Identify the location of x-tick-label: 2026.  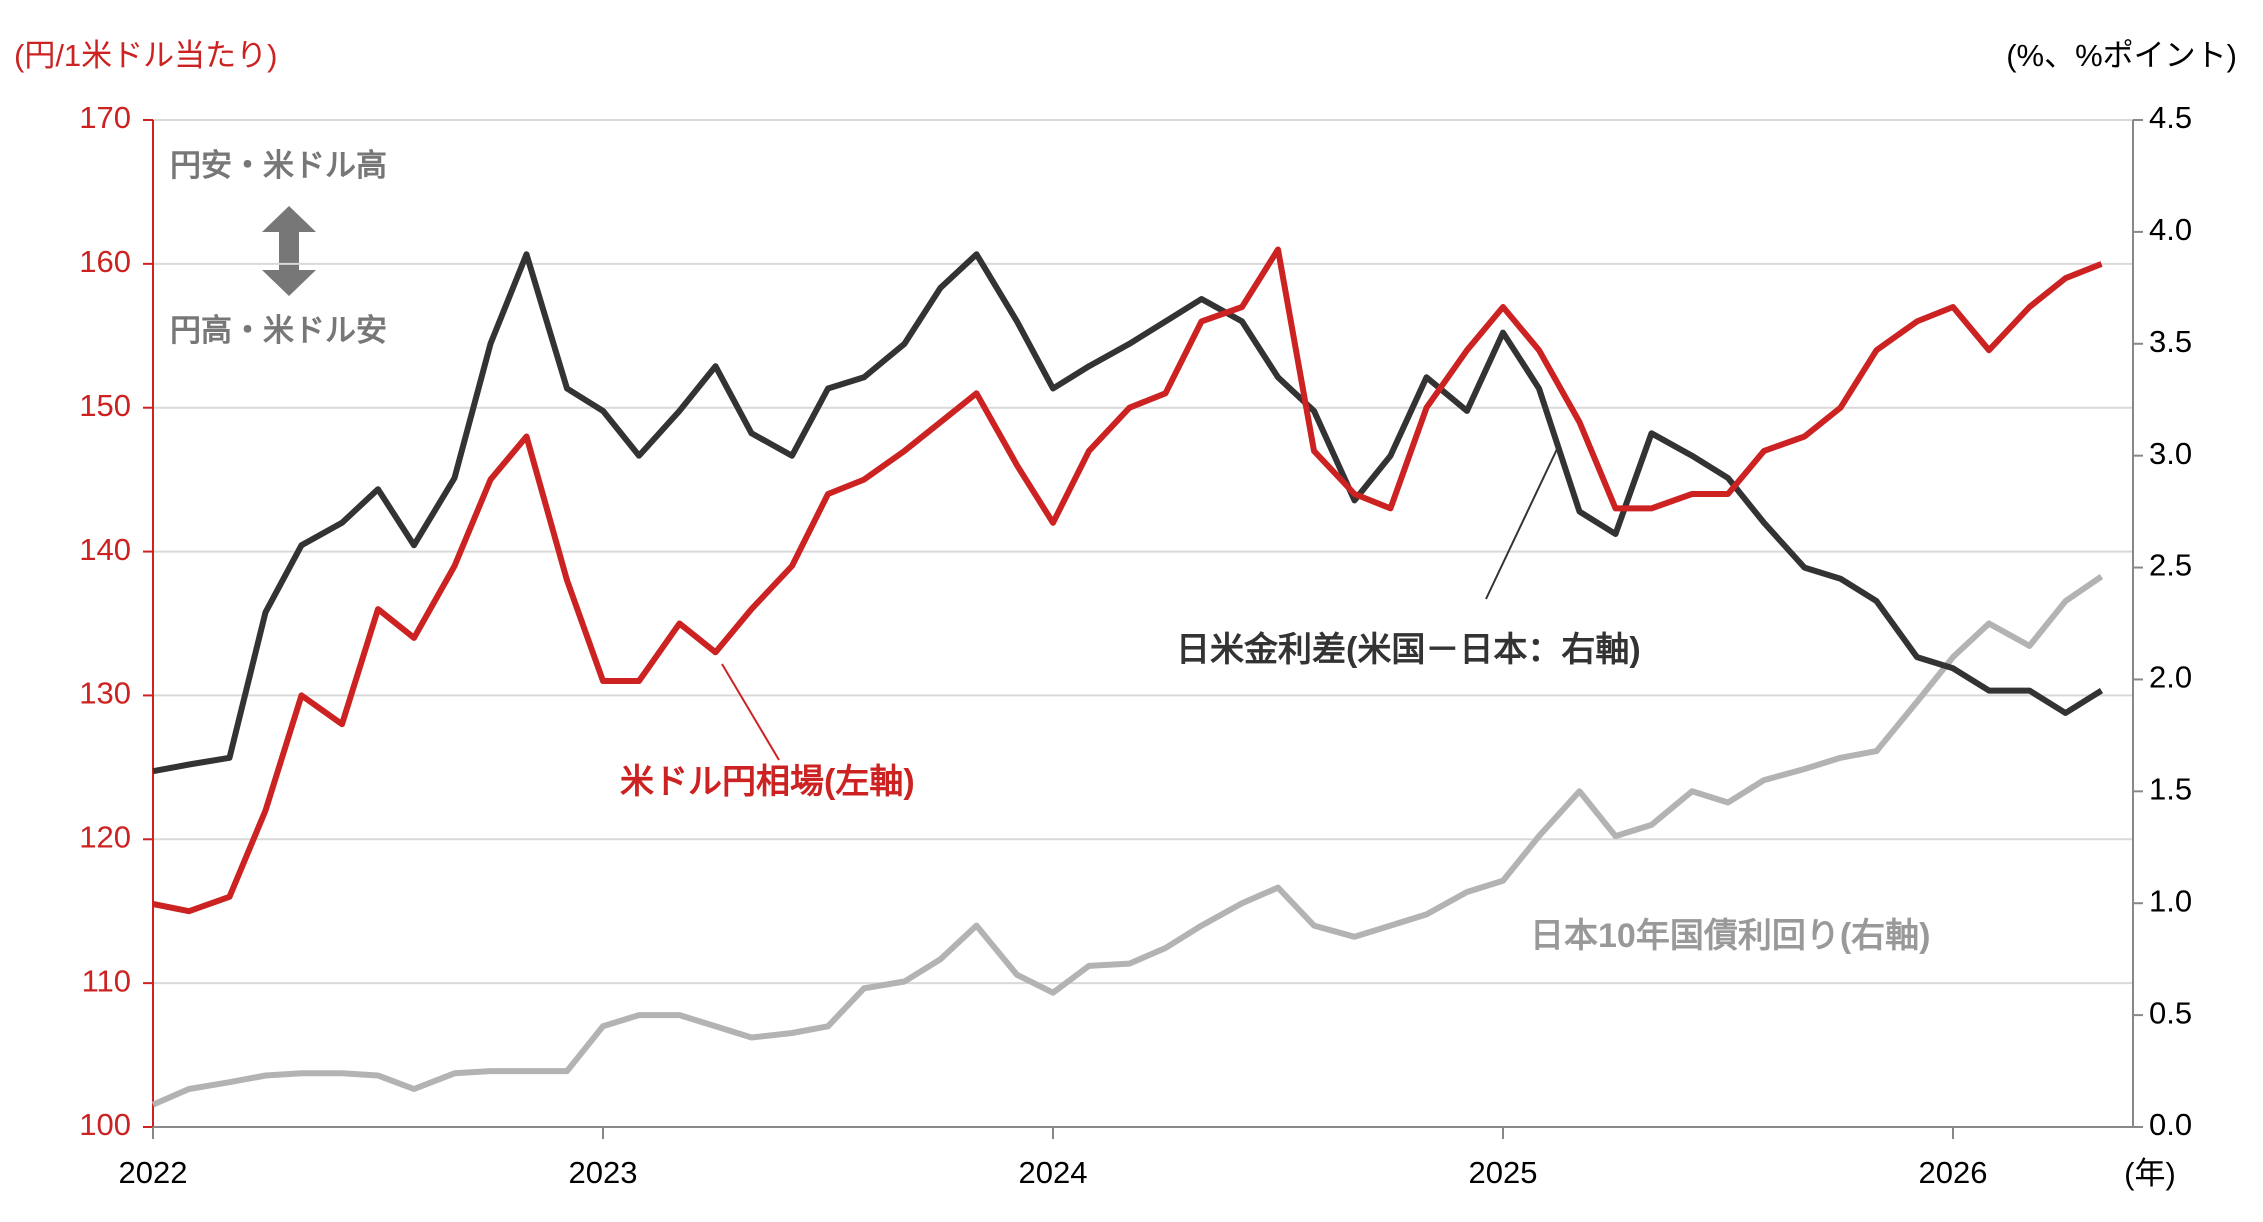
(1953, 1172).